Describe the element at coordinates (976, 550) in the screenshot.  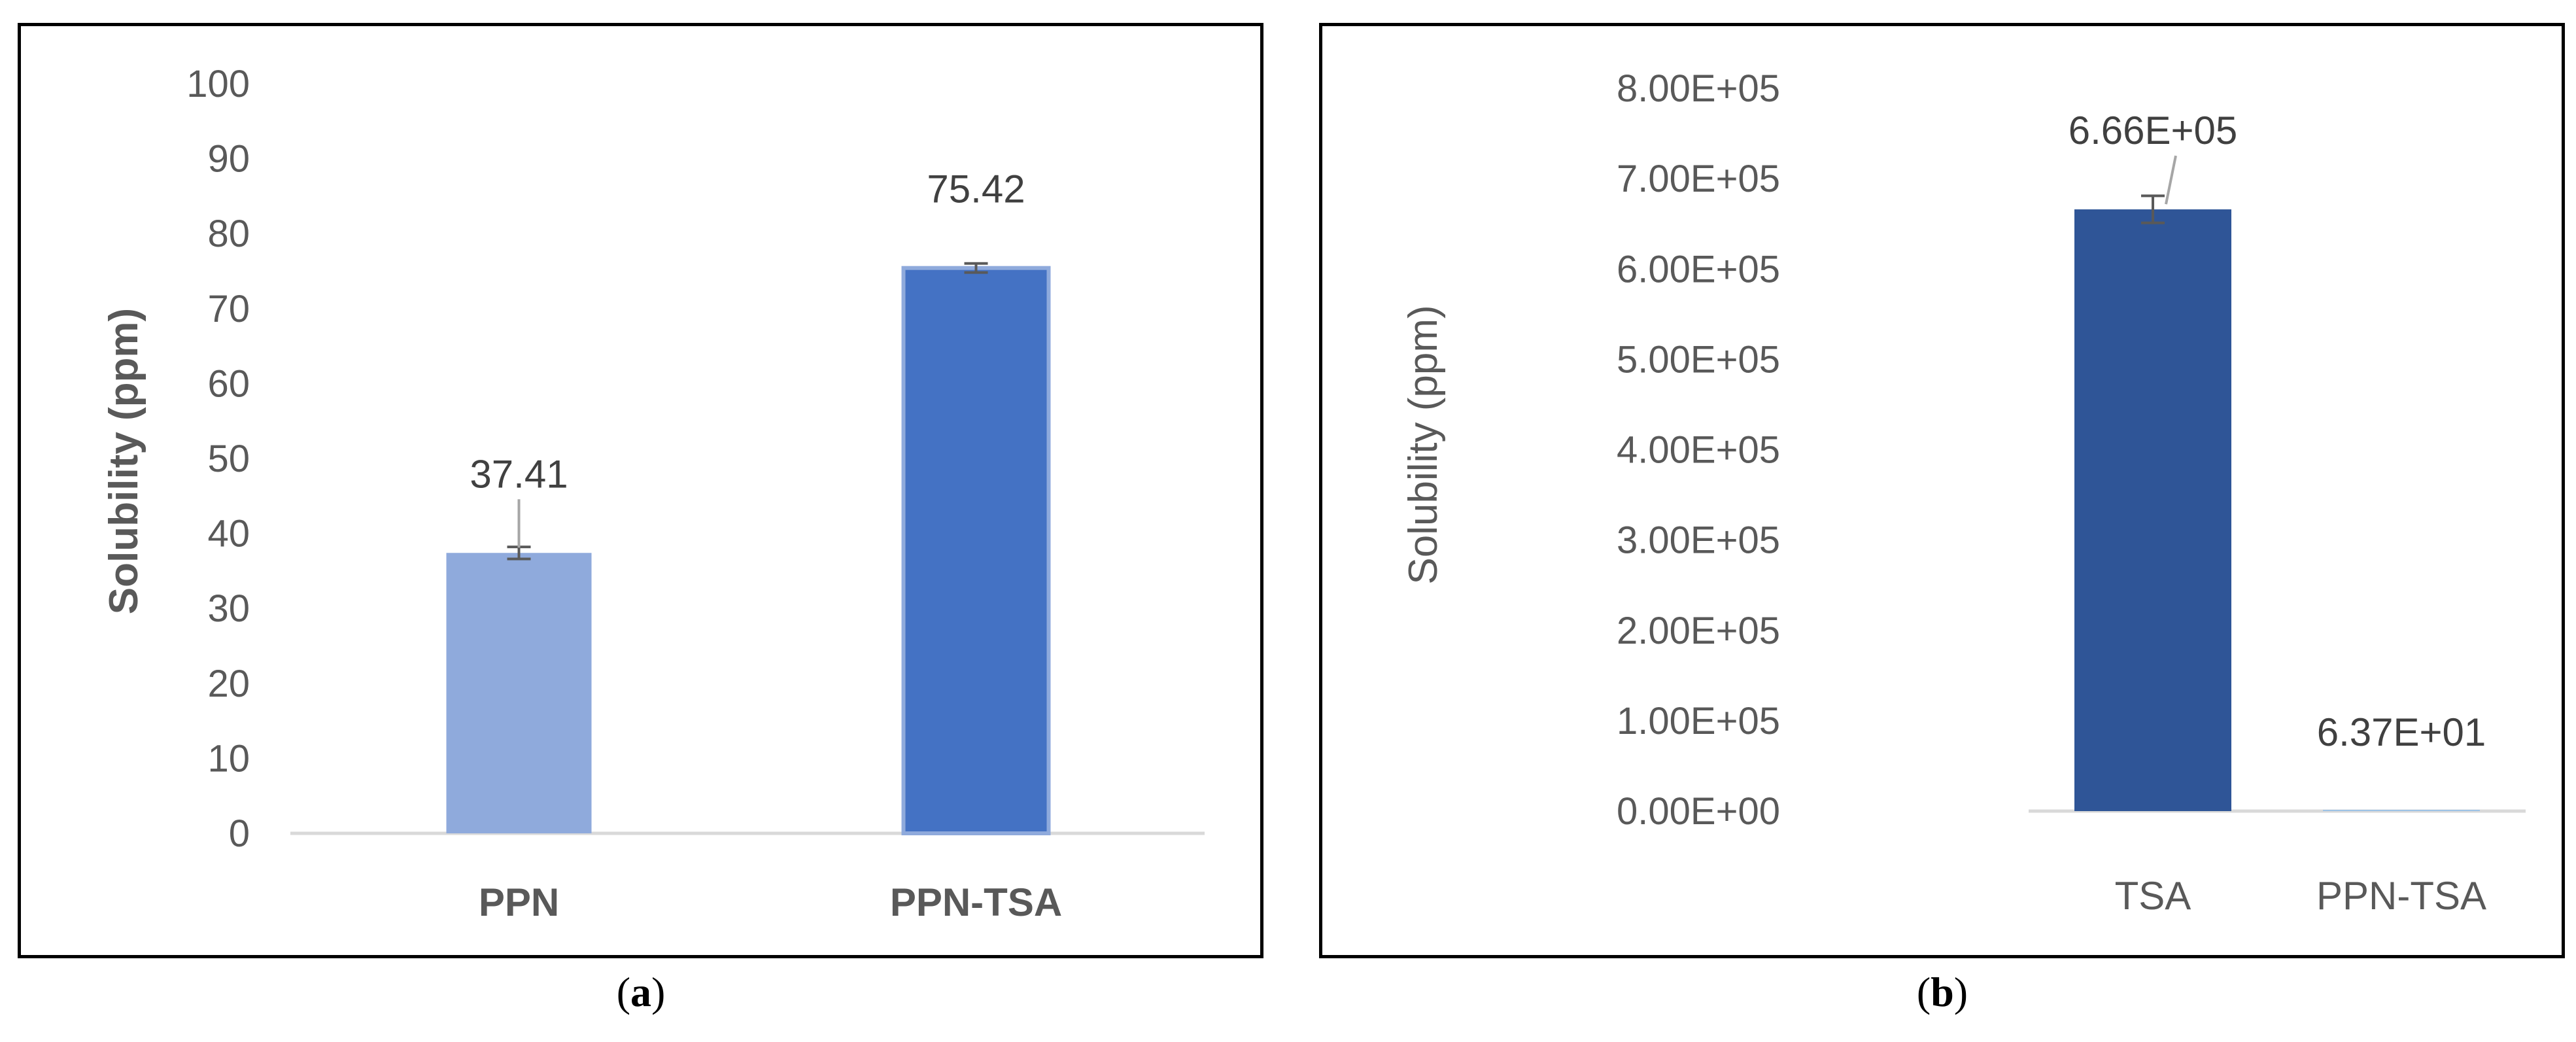
I see `bar-a-ppn-tsa` at that location.